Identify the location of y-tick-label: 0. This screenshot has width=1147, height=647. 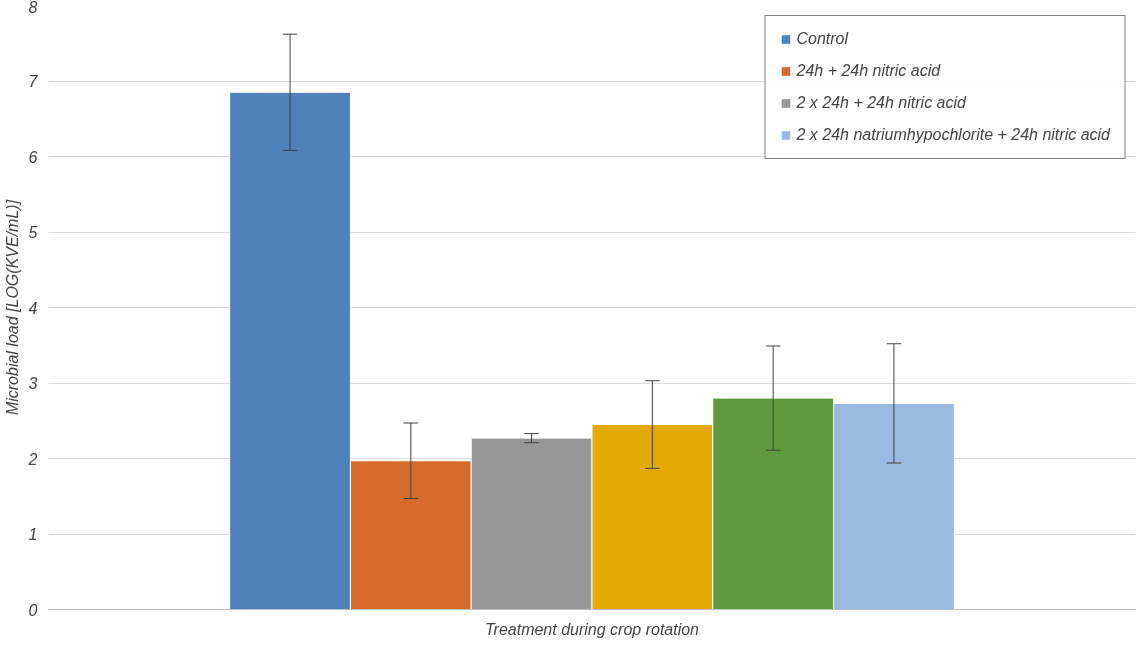
(33, 610).